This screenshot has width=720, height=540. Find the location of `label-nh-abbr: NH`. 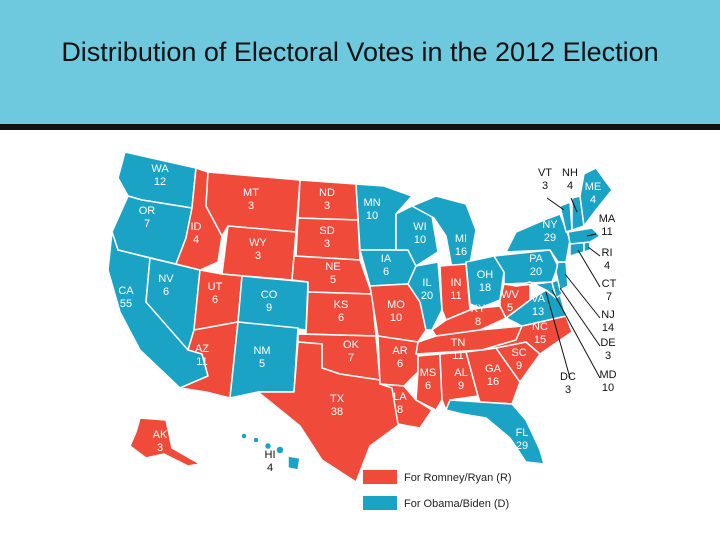

label-nh-abbr: NH is located at coordinates (570, 173).